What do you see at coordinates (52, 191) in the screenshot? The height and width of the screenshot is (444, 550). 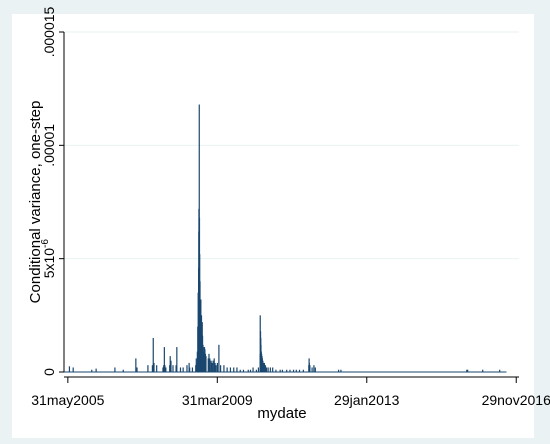 I see `y-ticks: 0 5x10-6 .00001 .000015` at bounding box center [52, 191].